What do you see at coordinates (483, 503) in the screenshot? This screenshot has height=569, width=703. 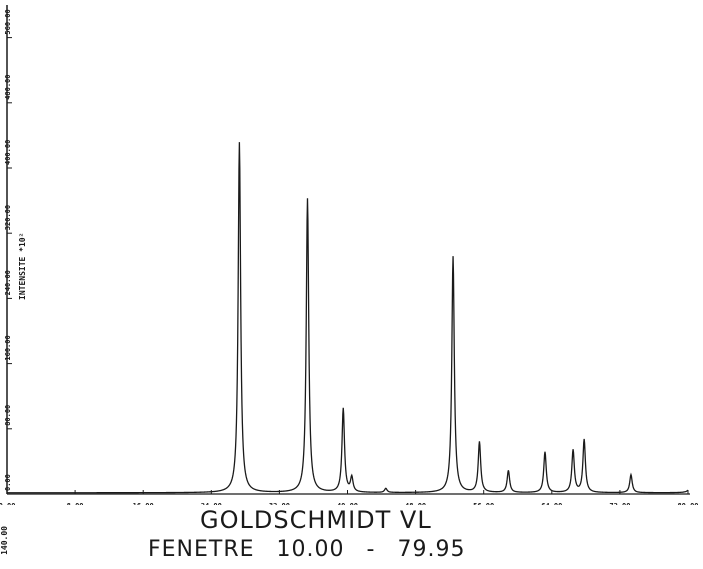 I see `x-tick-label: 56.00` at bounding box center [483, 503].